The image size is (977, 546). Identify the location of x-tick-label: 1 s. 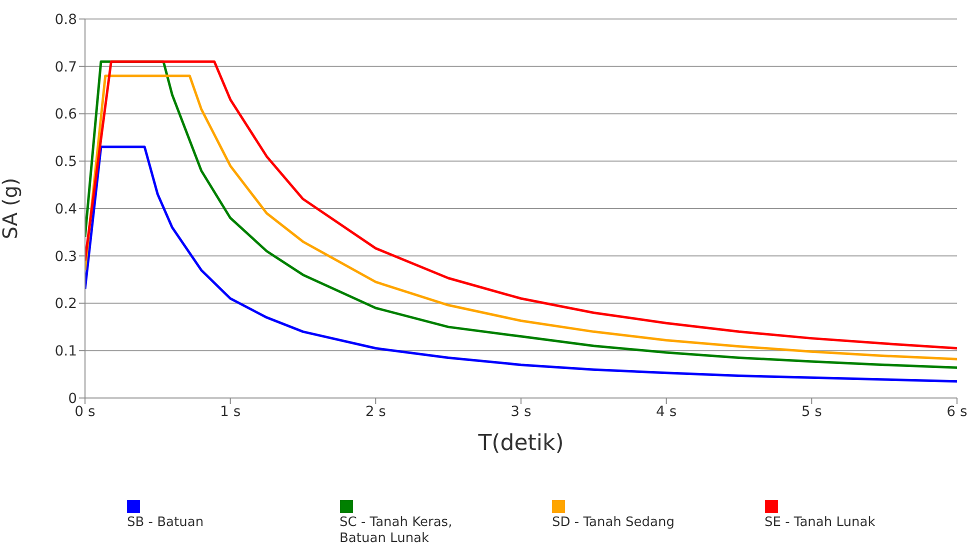
(230, 412).